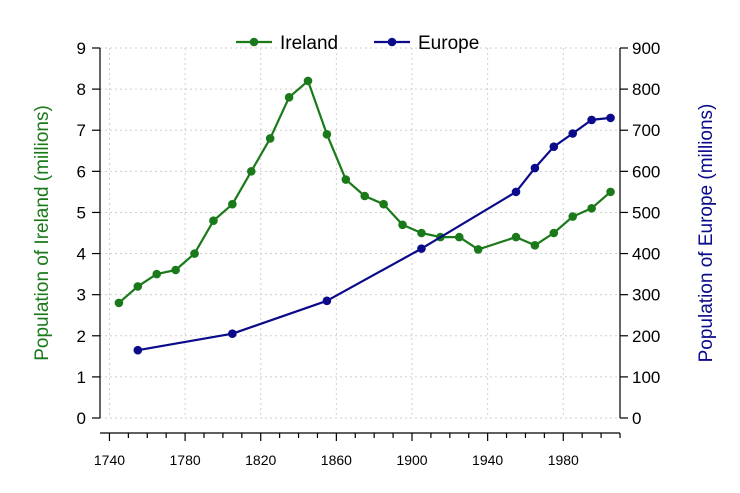  Describe the element at coordinates (185, 460) in the screenshot. I see `x-tick-label: 1780` at that location.